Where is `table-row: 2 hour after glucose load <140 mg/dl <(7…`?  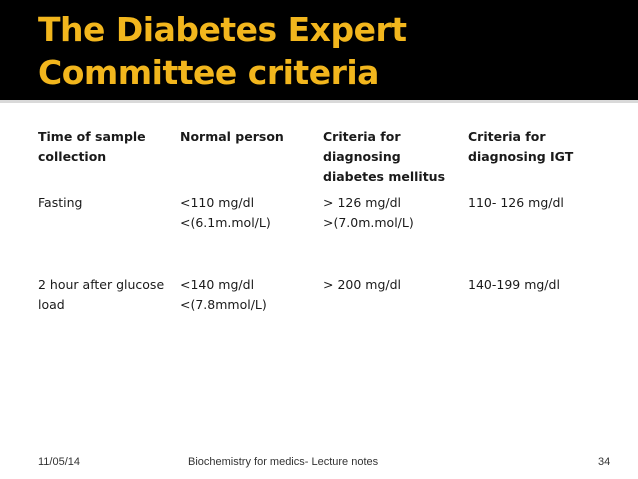 table-row: 2 hour after glucose load <140 mg/dl <(7… is located at coordinates (325, 305).